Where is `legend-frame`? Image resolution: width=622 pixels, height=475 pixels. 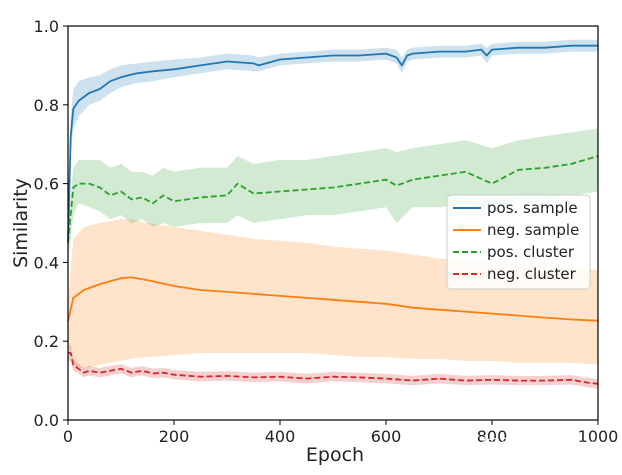 legend-frame is located at coordinates (518, 242).